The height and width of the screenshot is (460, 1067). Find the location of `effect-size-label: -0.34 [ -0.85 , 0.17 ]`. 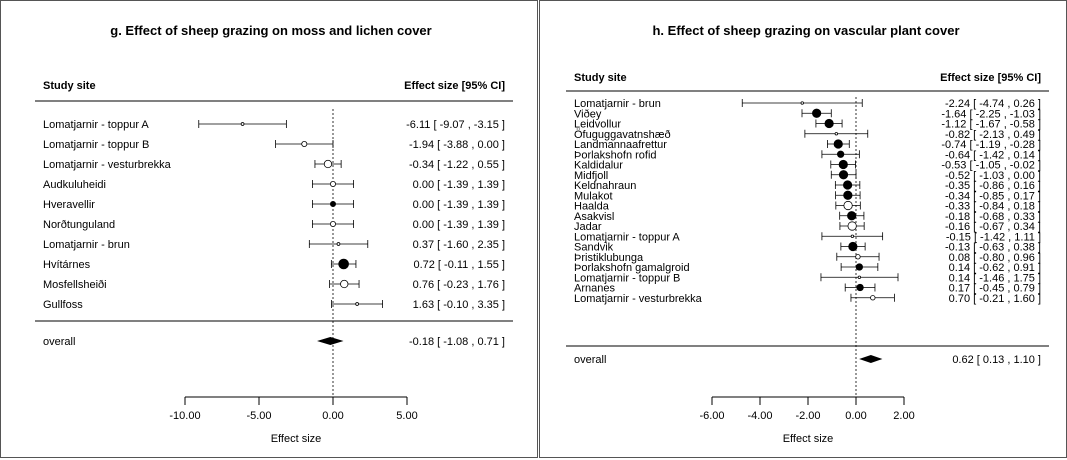

effect-size-label: -0.34 [ -0.85 , 0.17 ] is located at coordinates (993, 196).